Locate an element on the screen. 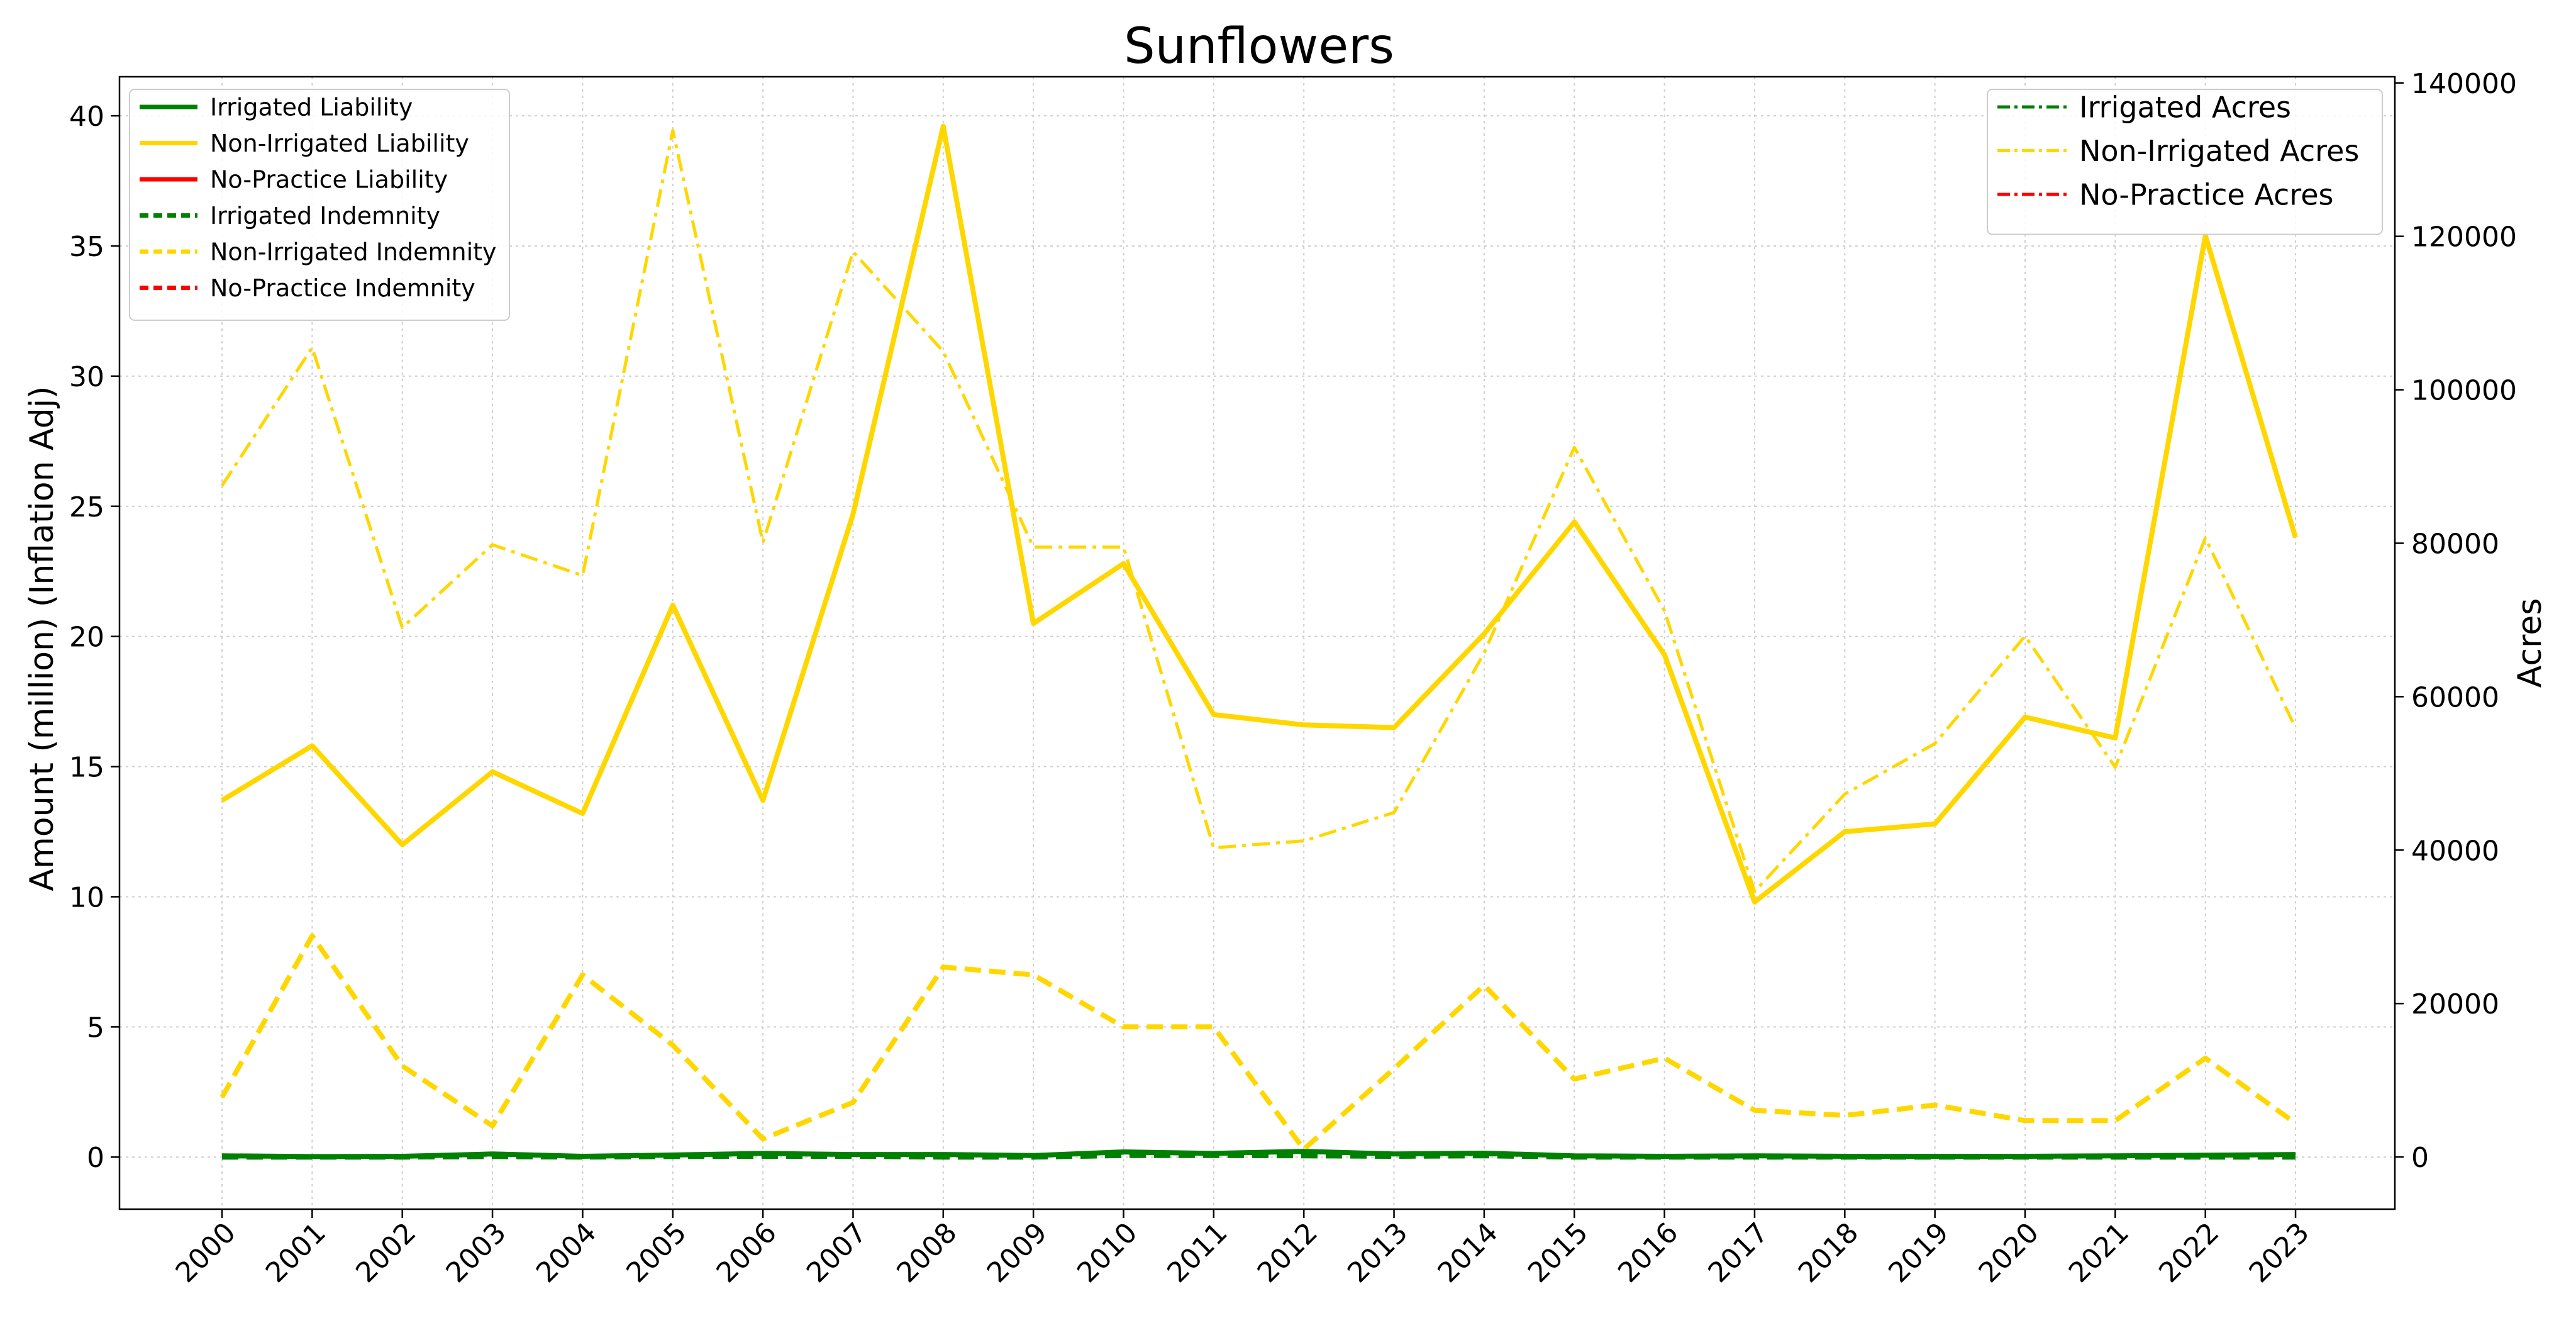 The height and width of the screenshot is (1318, 2576). legend-label: No-Practice Acres is located at coordinates (2206, 195).